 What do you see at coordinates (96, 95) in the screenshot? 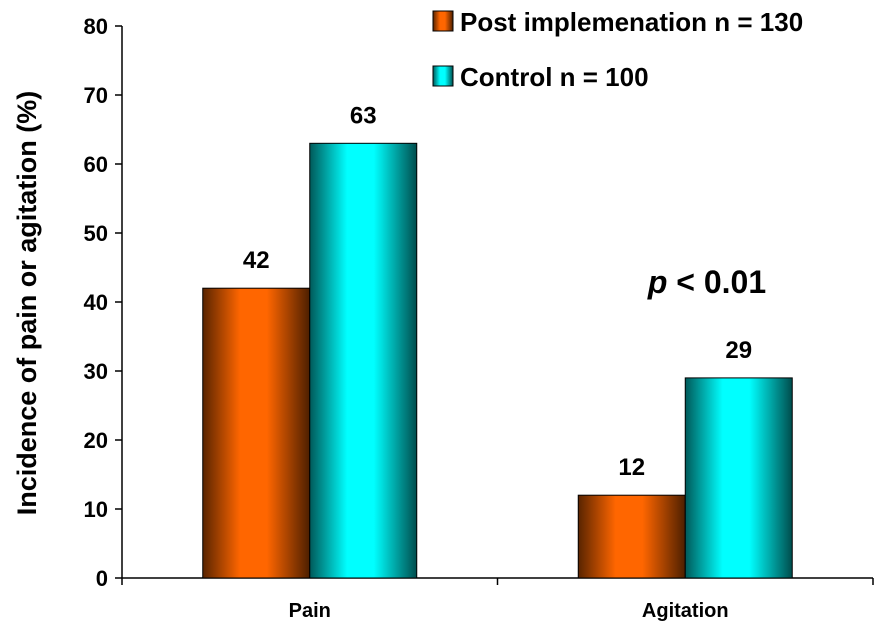
I see `y-tick-label: 70` at bounding box center [96, 95].